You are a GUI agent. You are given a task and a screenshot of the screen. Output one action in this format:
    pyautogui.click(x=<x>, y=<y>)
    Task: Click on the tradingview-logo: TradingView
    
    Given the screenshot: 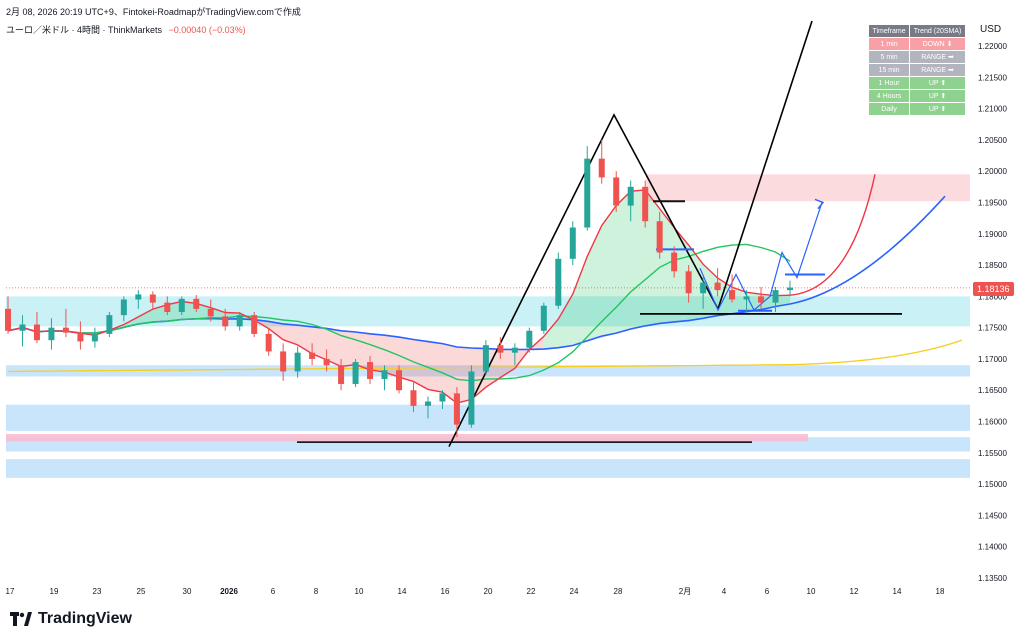 What is the action you would take?
    pyautogui.click(x=71, y=619)
    